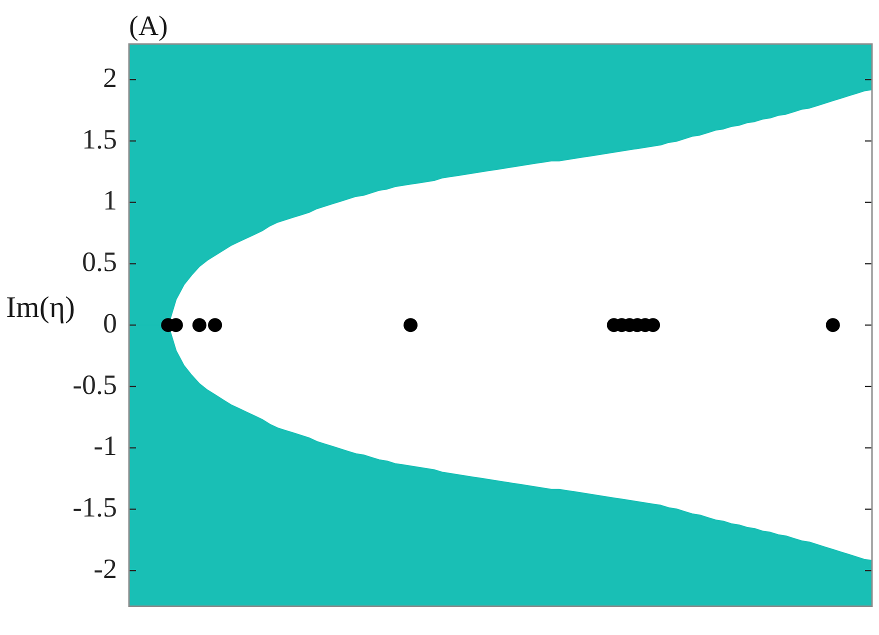  Describe the element at coordinates (94, 385) in the screenshot. I see `y-tick-label: -0.5` at that location.